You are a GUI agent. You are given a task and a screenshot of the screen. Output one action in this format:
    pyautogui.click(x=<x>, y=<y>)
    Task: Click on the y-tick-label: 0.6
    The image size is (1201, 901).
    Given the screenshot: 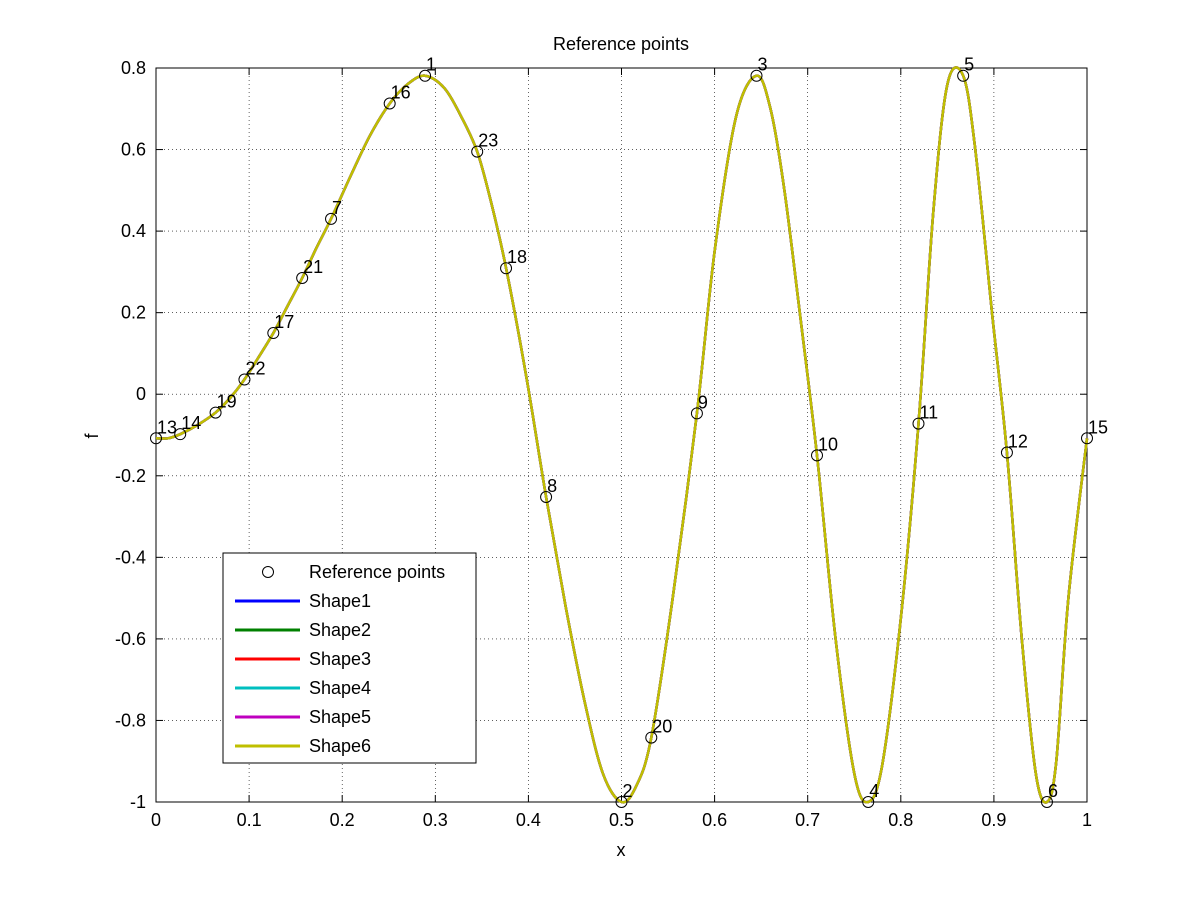 What is the action you would take?
    pyautogui.click(x=133, y=150)
    